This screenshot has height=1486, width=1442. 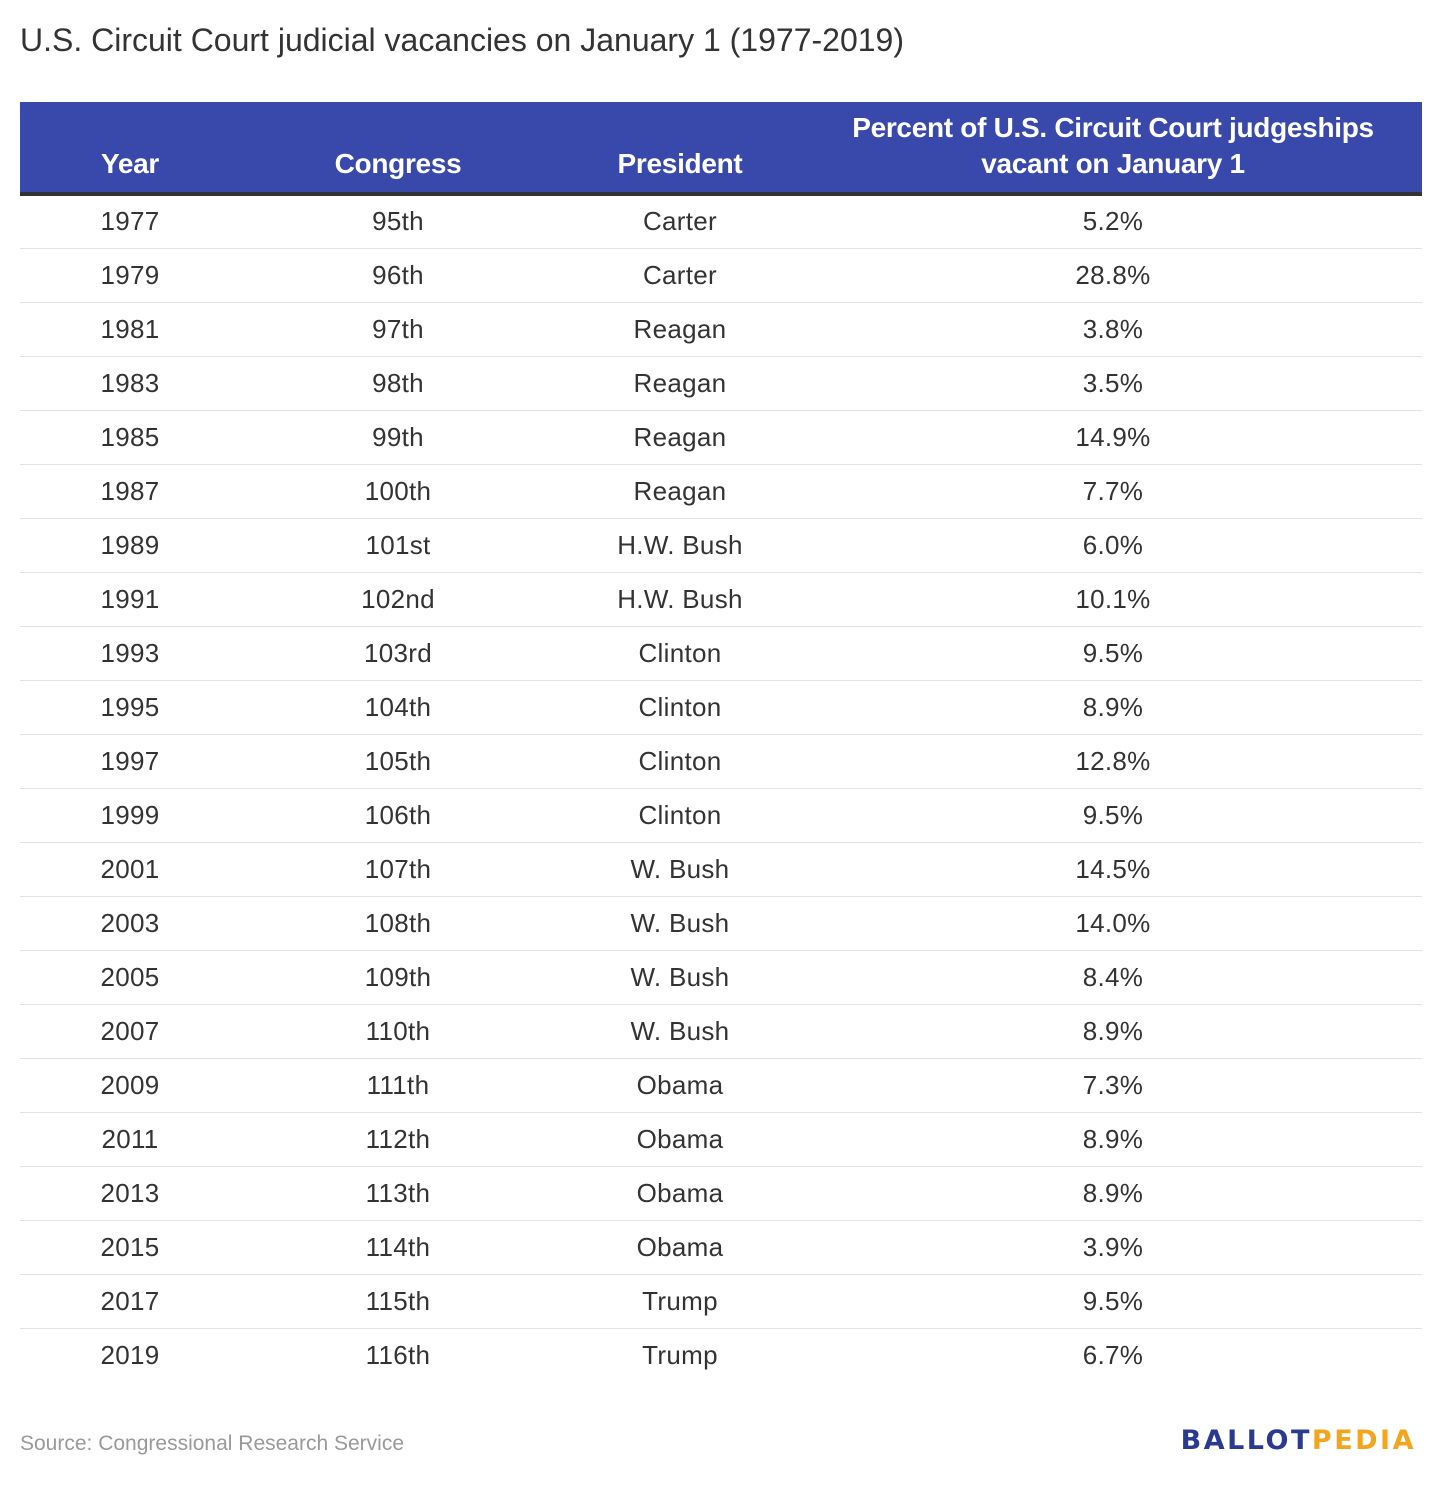 I want to click on table-row: 2015 114th Obama 3.9%, so click(x=721, y=1247).